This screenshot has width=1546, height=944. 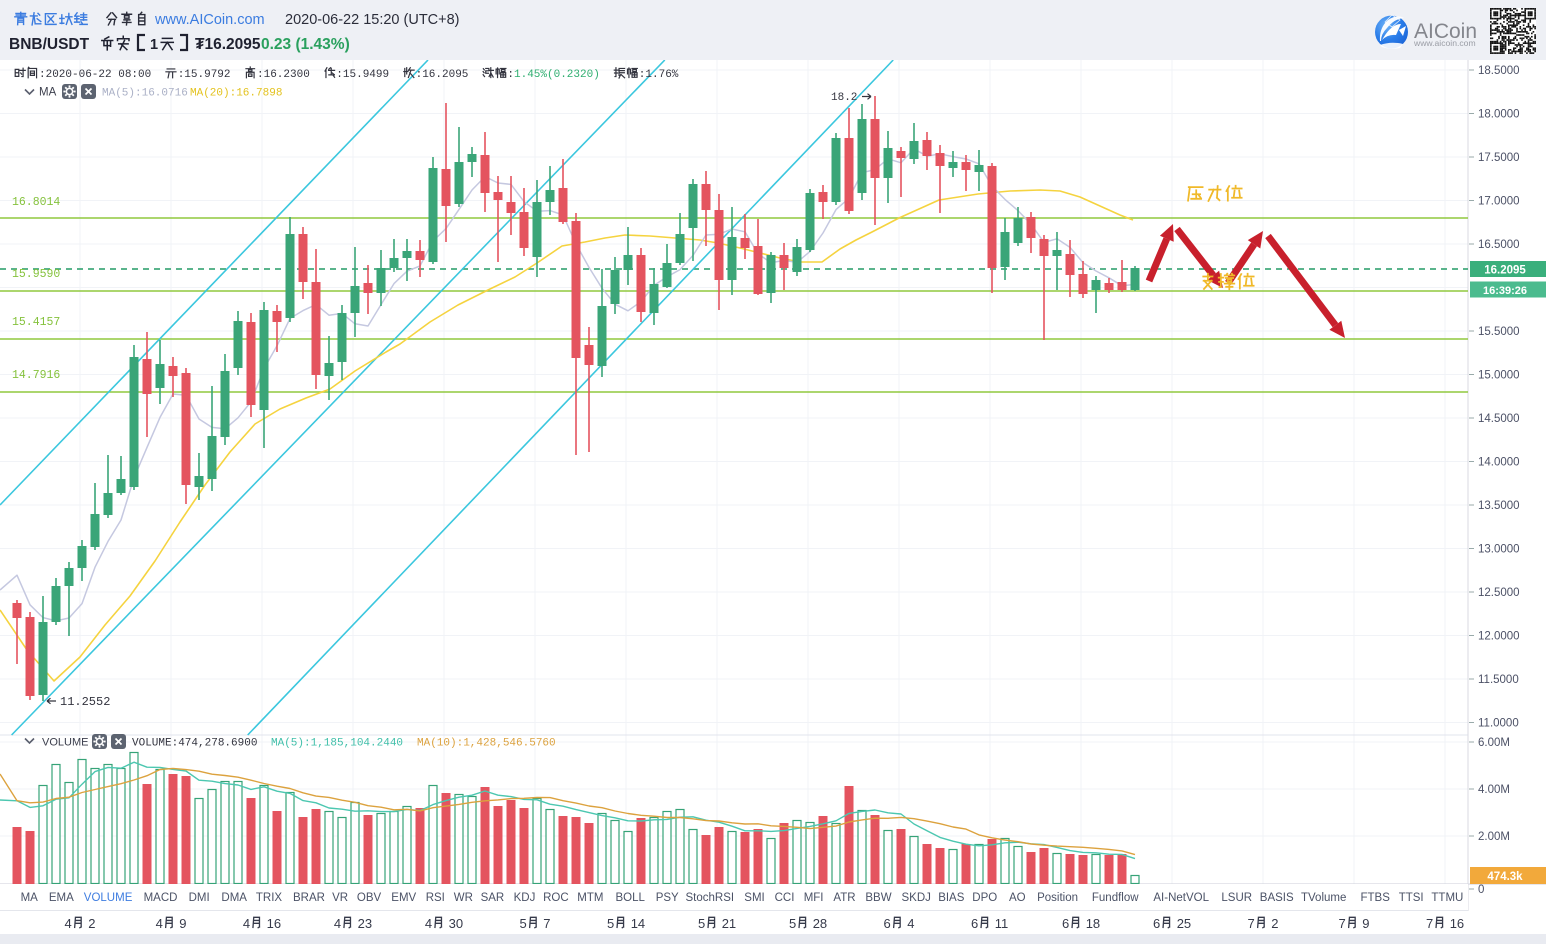 What do you see at coordinates (1499, 637) in the screenshot?
I see `svg-text: 12.0000` at bounding box center [1499, 637].